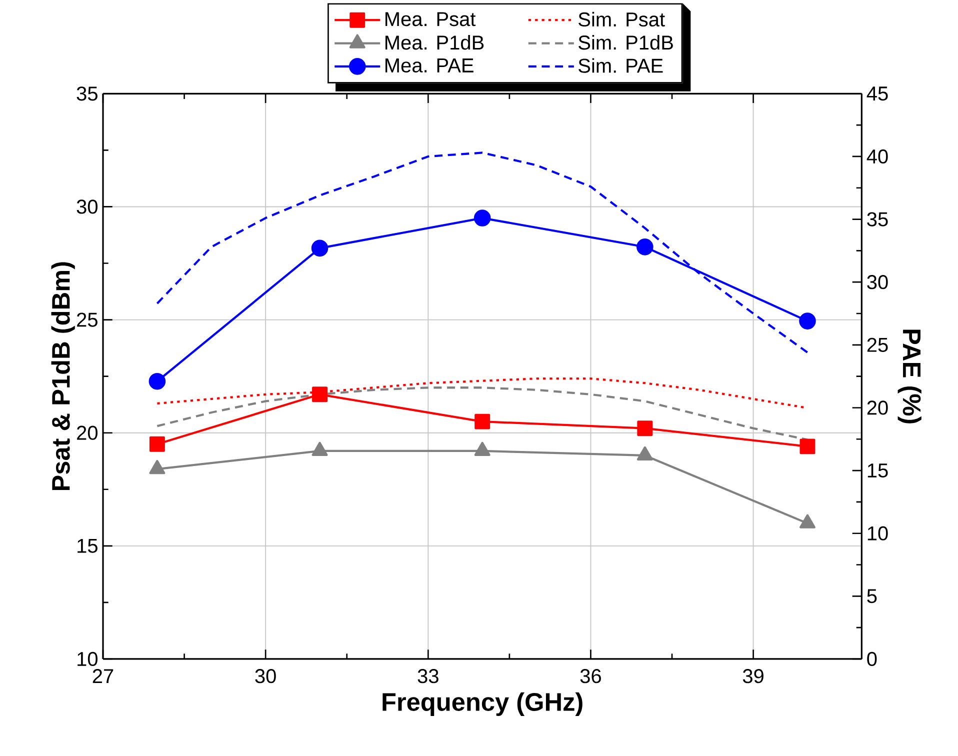 The height and width of the screenshot is (756, 958). I want to click on x-tick-label: 27, so click(103, 676).